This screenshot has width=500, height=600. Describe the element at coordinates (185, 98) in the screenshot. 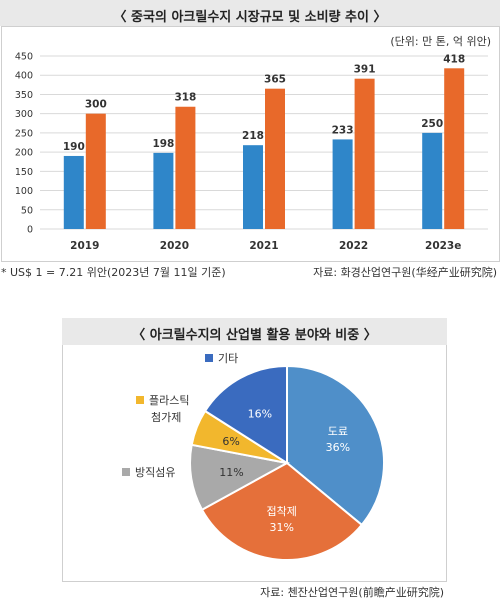

I see `bar-value-label: 318` at that location.